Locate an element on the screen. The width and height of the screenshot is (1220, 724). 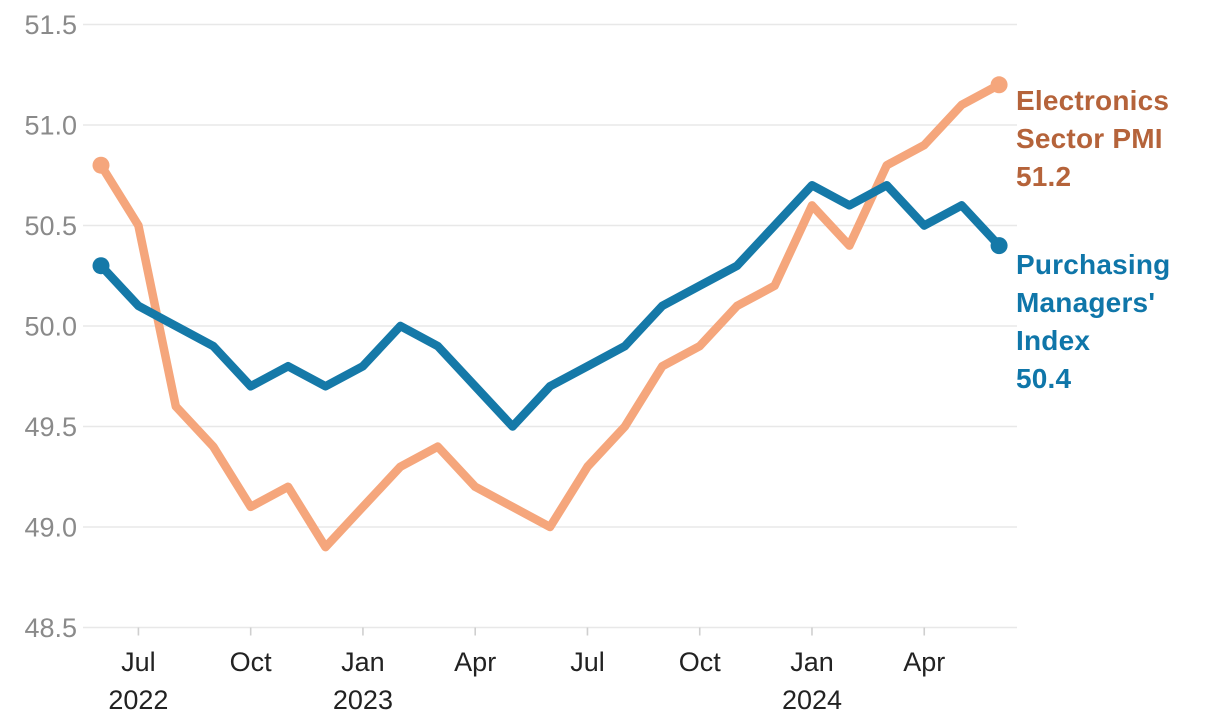
y-tick-label: 49.5 is located at coordinates (50, 427).